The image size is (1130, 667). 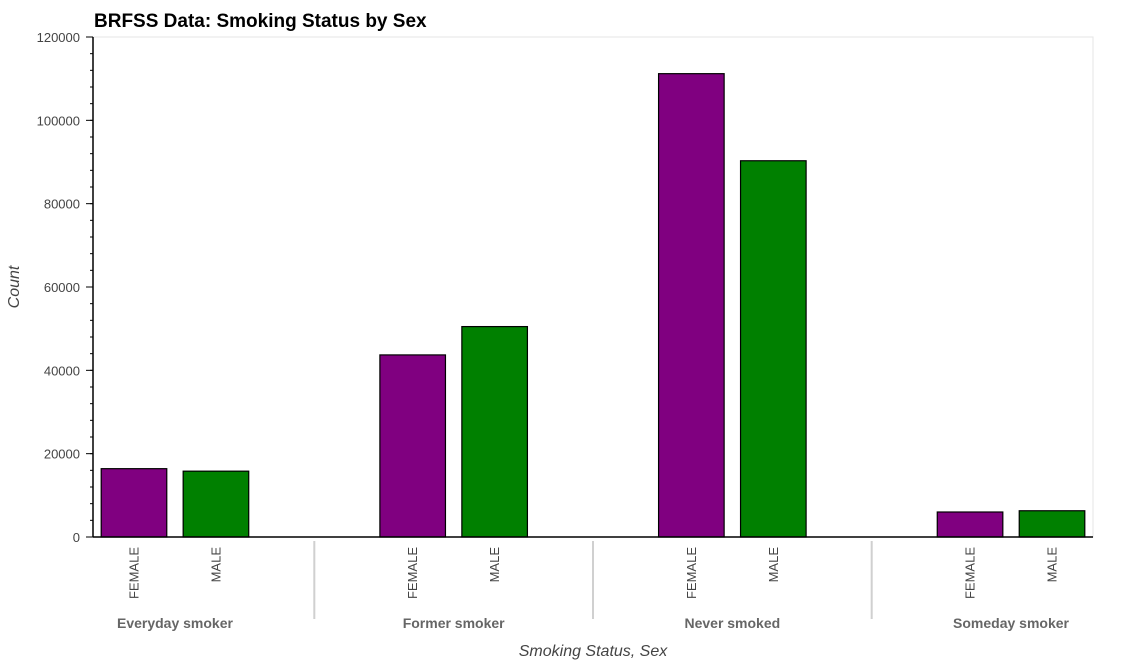 I want to click on y-axis-label: Count, so click(x=14, y=286).